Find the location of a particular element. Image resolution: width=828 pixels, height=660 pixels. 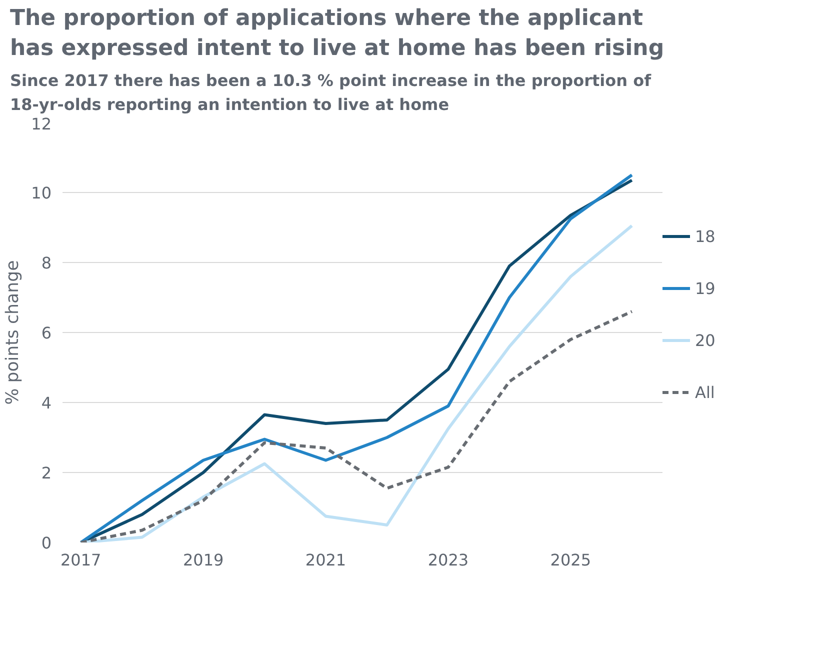

chart-title: The proportion of applications where the applicant has expressed intent to live at home has been rising is located at coordinates (338, 34).